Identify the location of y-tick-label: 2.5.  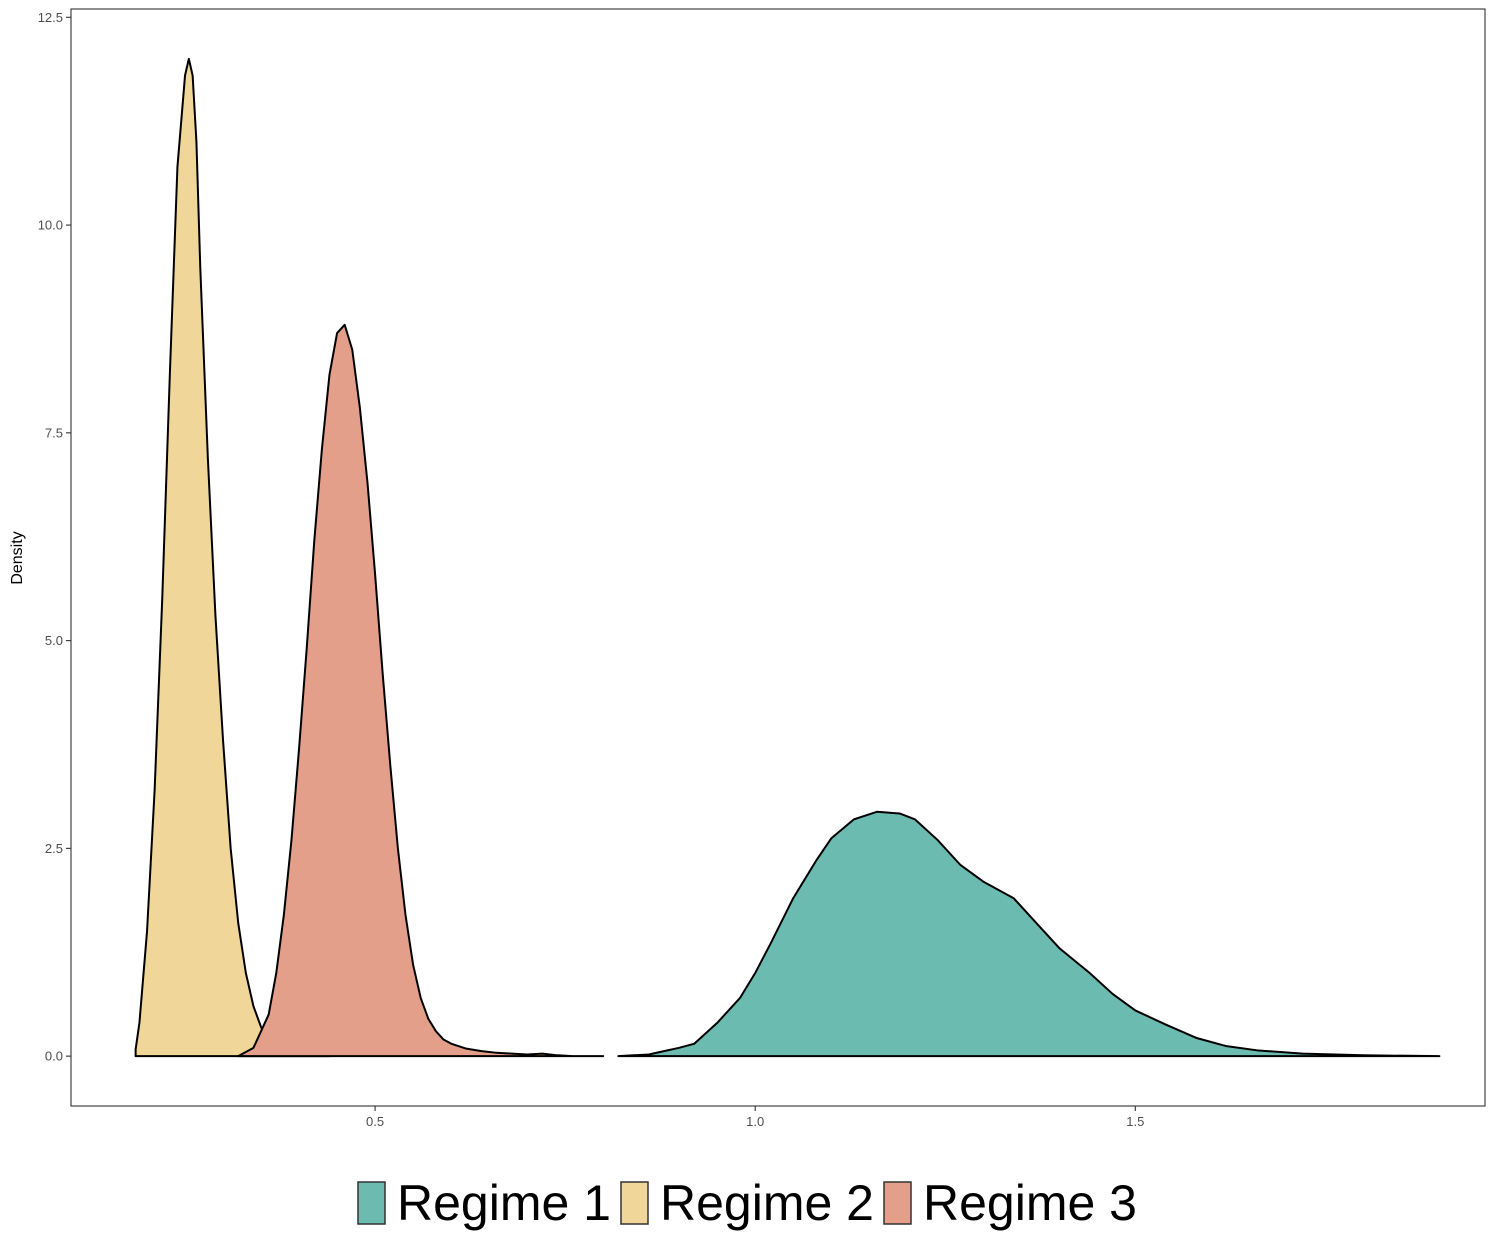
(54, 848).